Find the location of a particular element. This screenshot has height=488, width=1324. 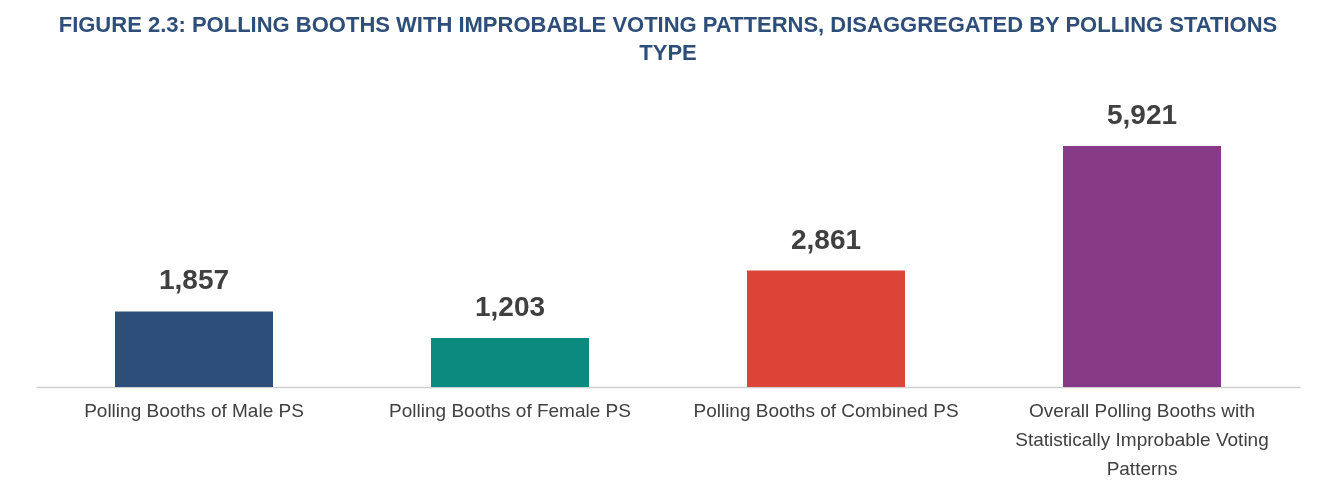

x-tick-label: Polling Booths of Combined PS is located at coordinates (826, 410).